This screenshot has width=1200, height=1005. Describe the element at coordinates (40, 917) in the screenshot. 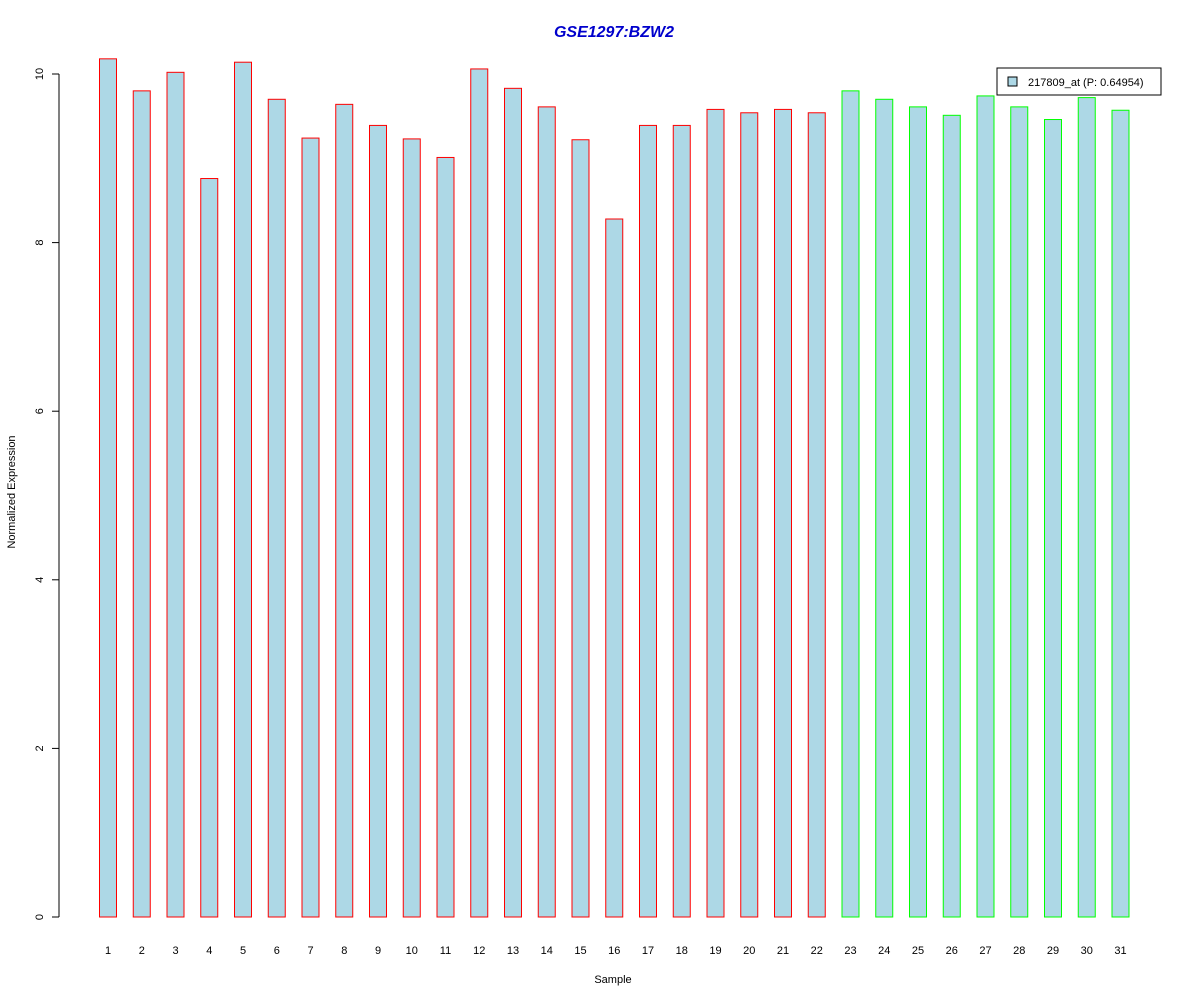

I see `y-tick-label: 0` at that location.